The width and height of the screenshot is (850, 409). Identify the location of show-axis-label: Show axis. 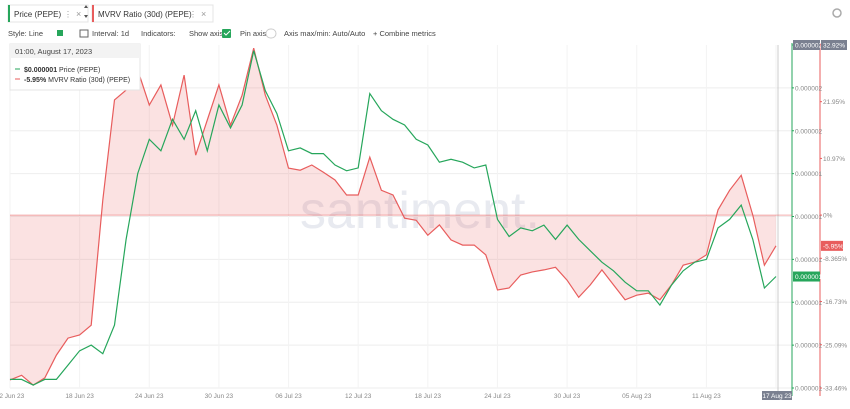
(206, 33).